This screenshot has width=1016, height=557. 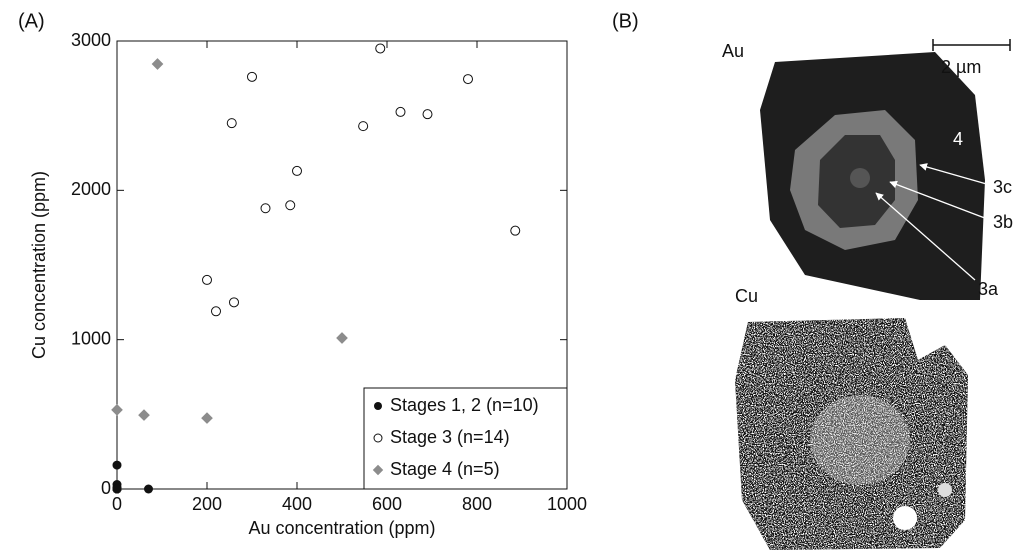 I want to click on map-label: Au, so click(x=733, y=51).